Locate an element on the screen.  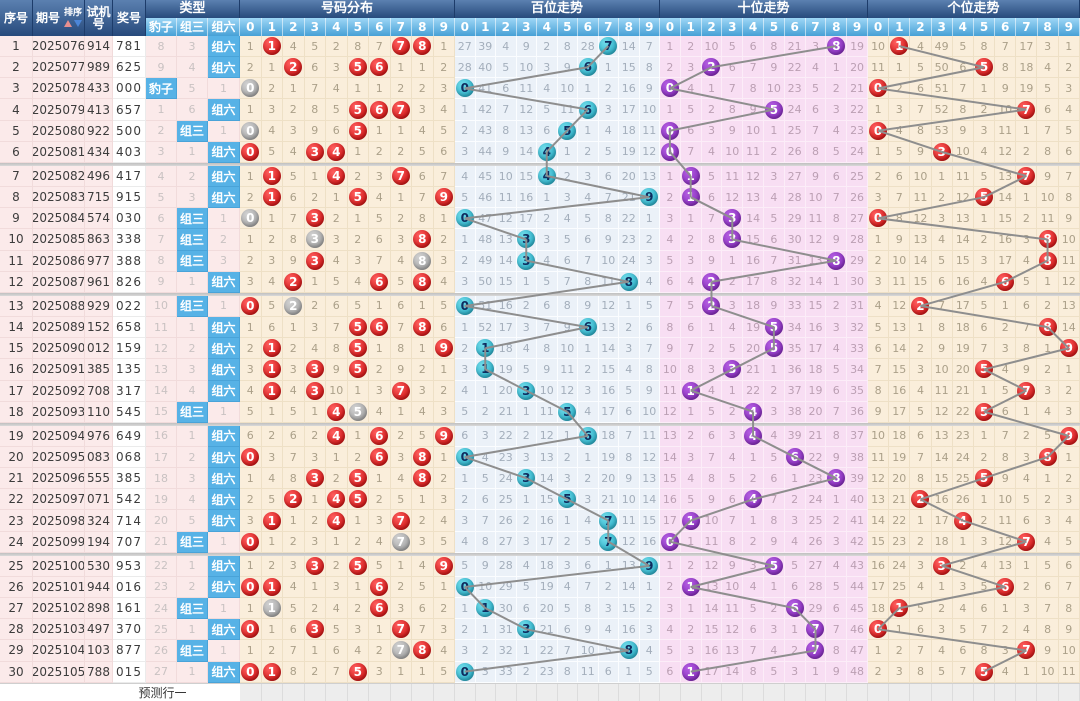
hundreds-cell: 10 is located at coordinates (547, 391).